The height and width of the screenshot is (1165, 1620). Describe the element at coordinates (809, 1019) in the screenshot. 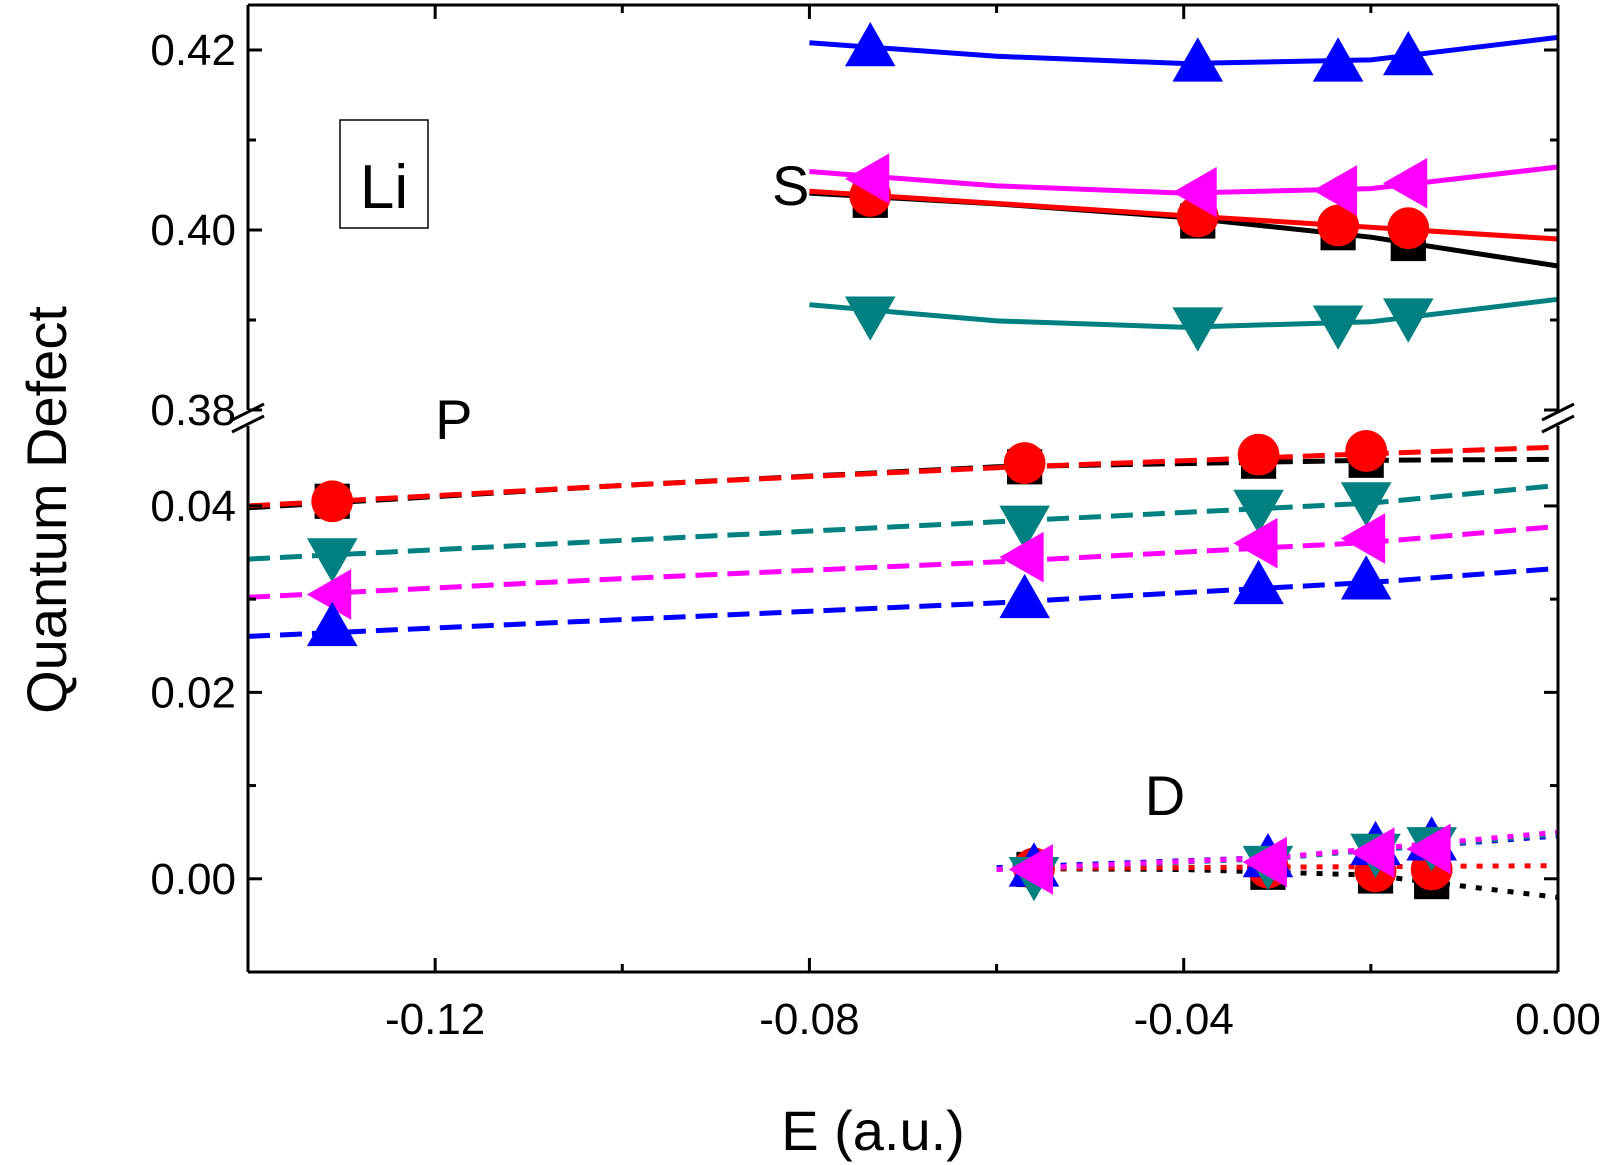

I see `x-tick-label: -0.08` at that location.